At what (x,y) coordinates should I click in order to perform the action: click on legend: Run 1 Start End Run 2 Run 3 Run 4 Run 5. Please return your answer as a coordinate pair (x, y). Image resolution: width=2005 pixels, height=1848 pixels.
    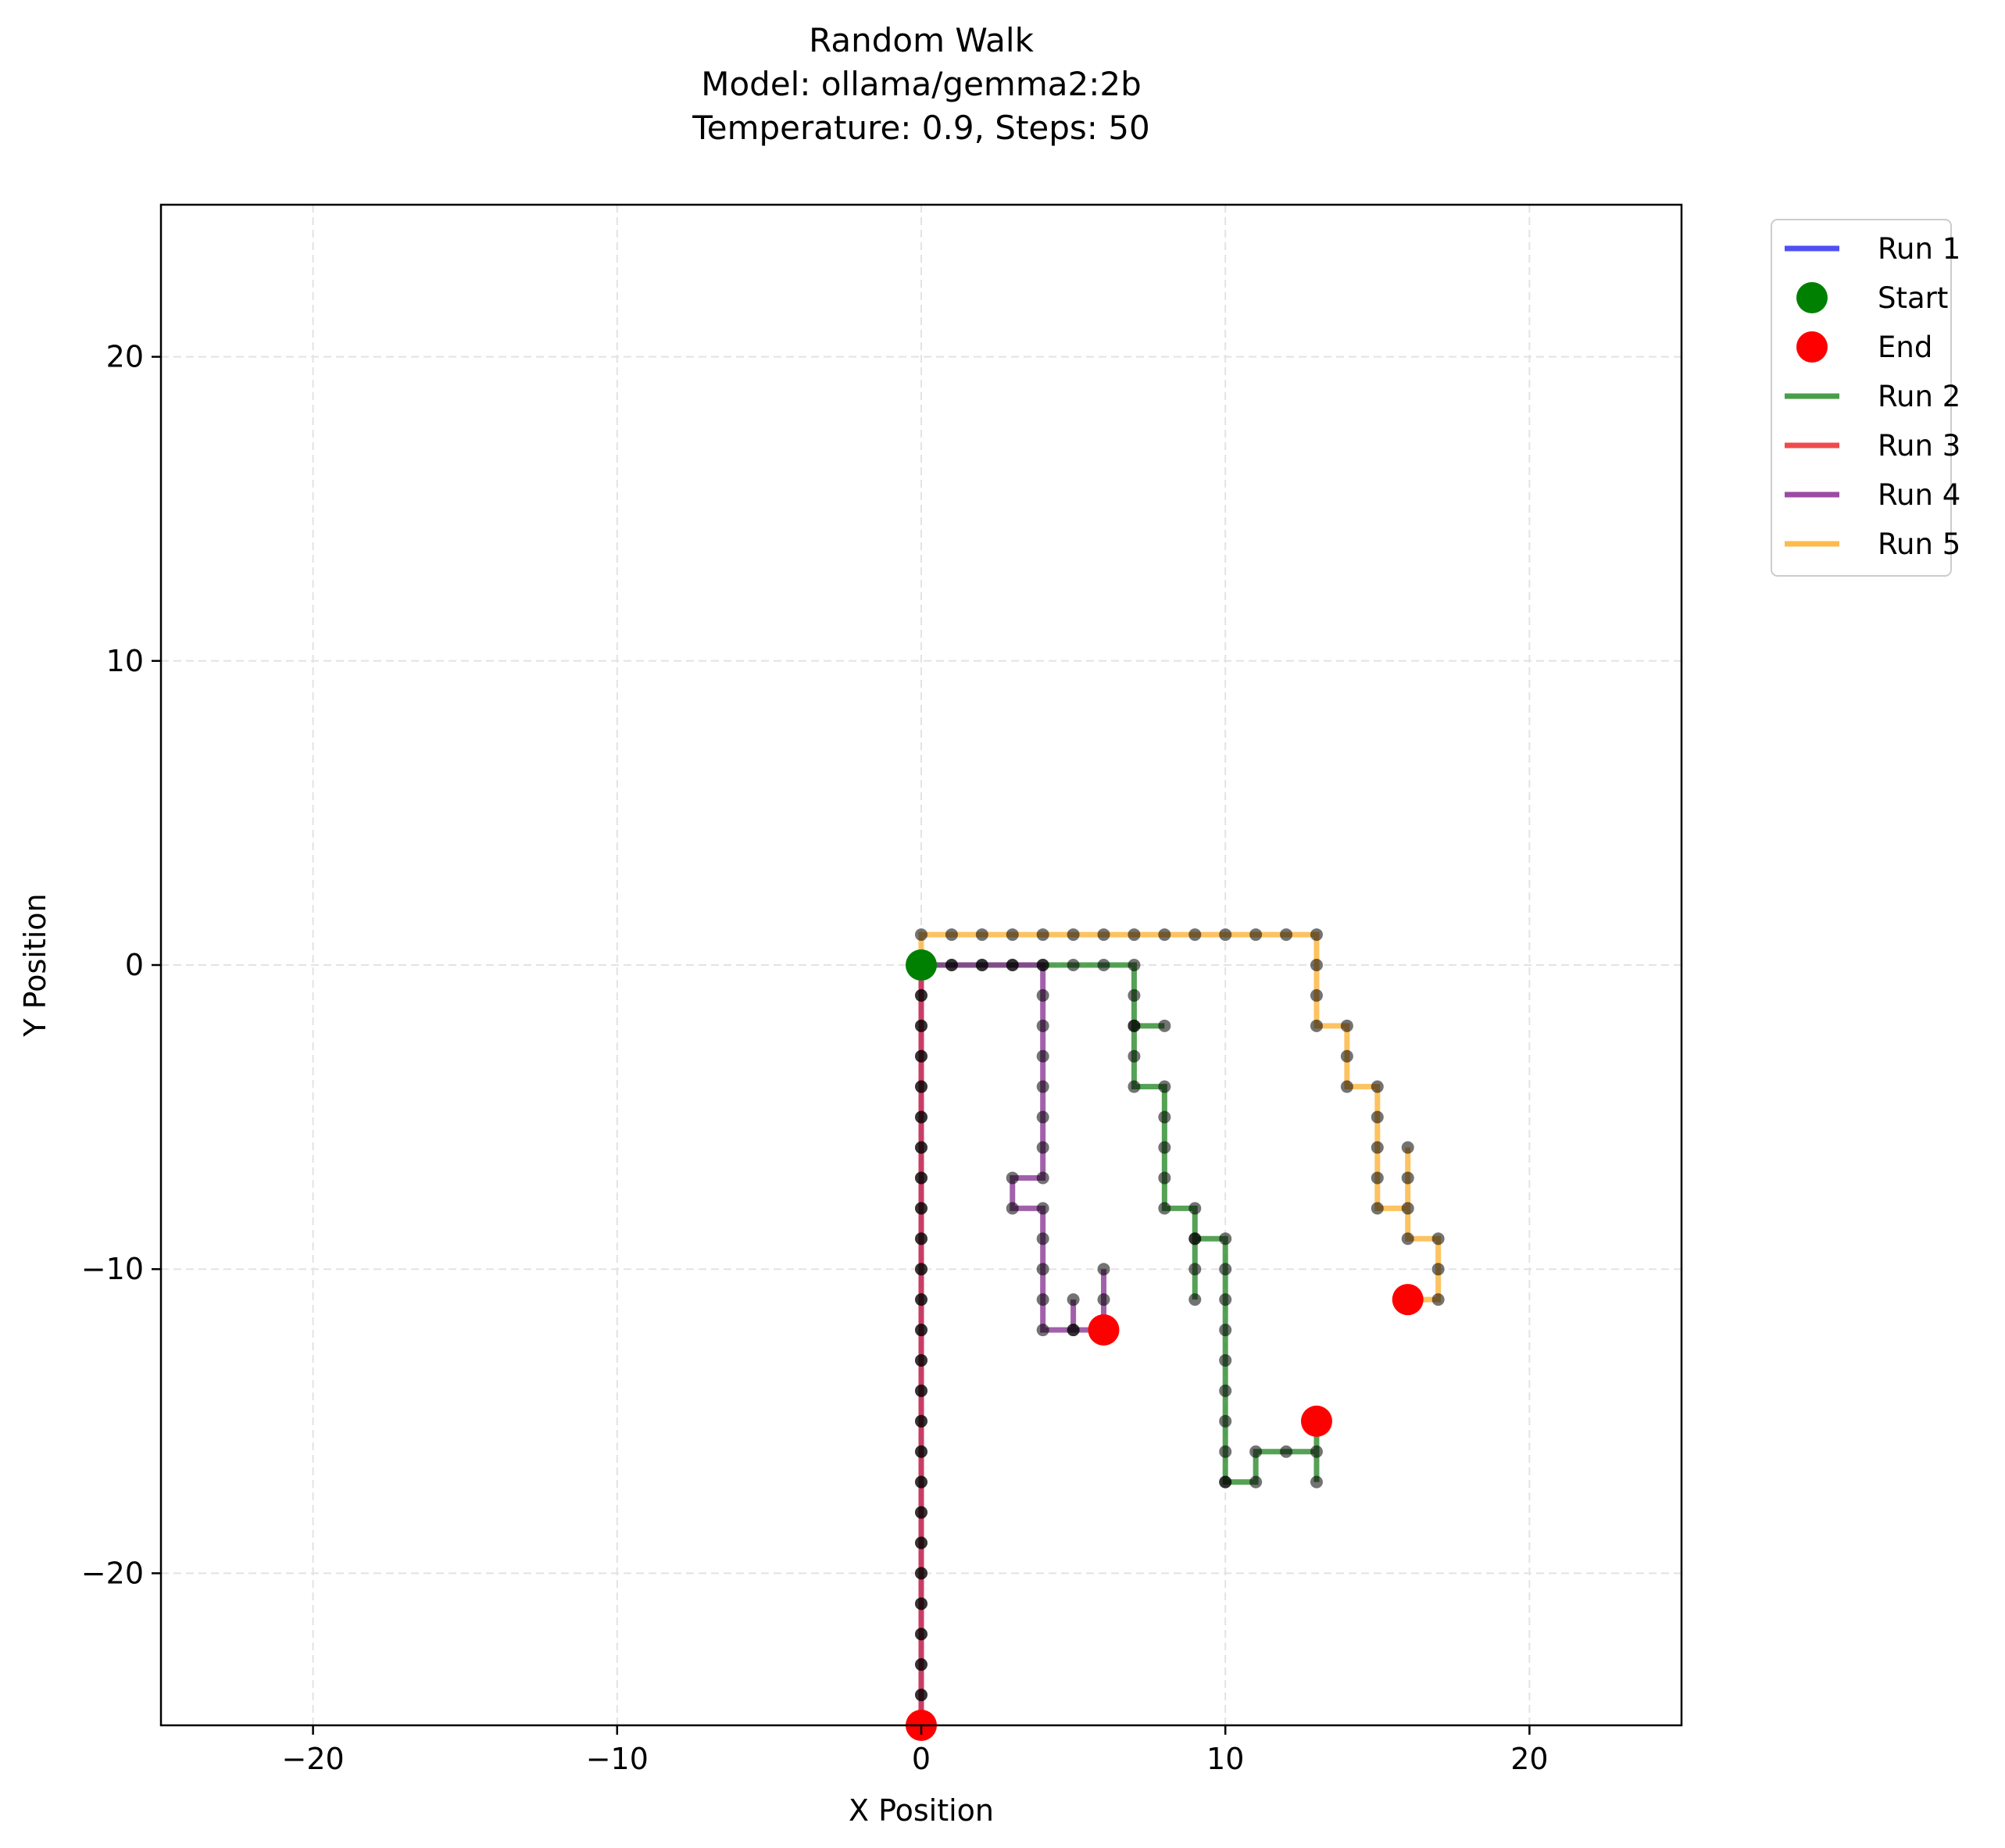
    Looking at the image, I should click on (1866, 398).